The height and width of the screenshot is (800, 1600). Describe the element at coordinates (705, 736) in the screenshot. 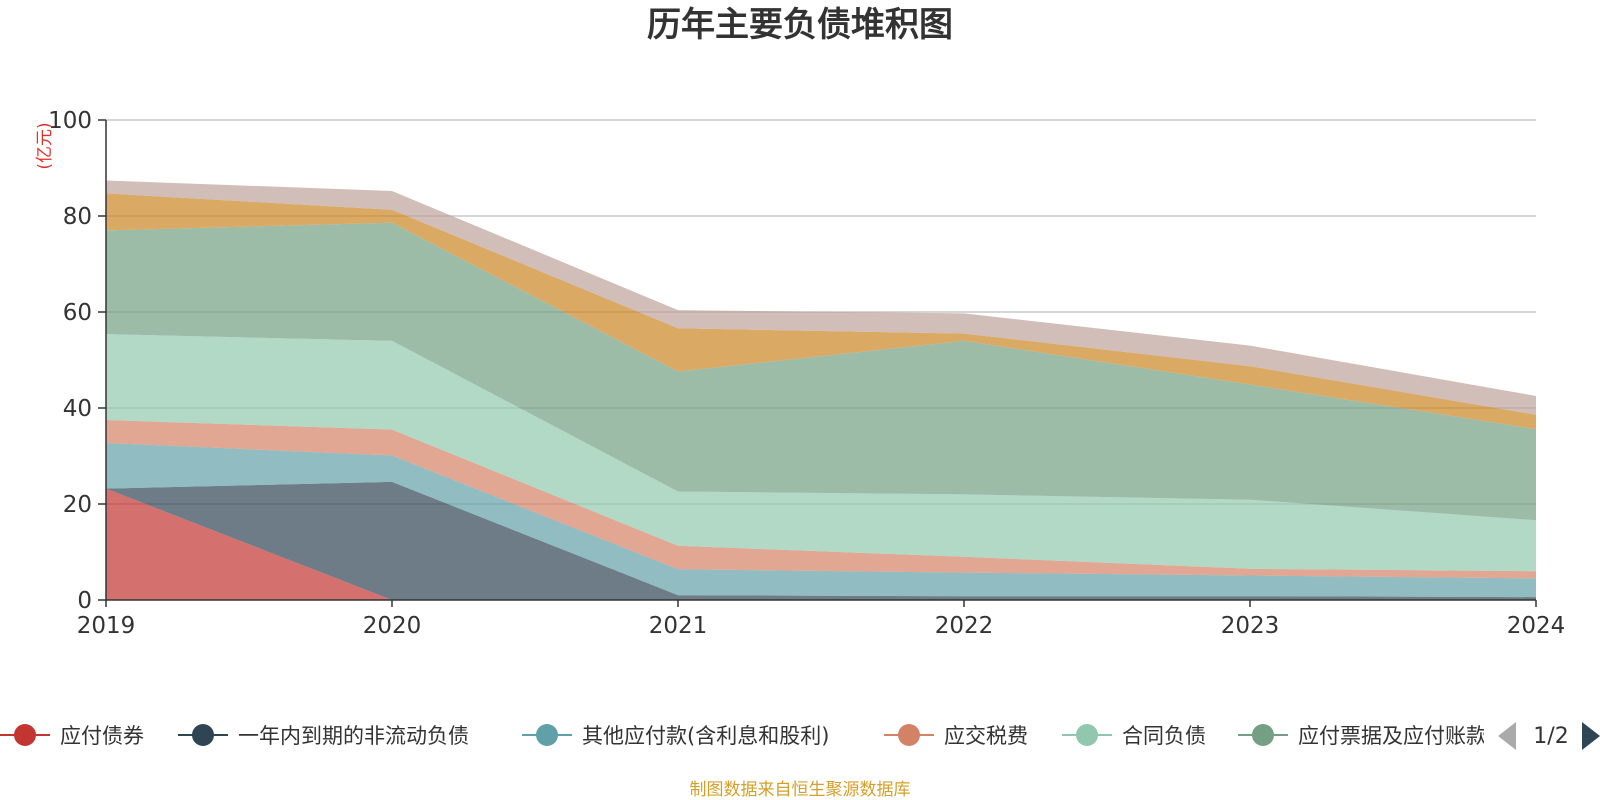

I see `legend-label: 其他应付款(含利息和股利)` at that location.